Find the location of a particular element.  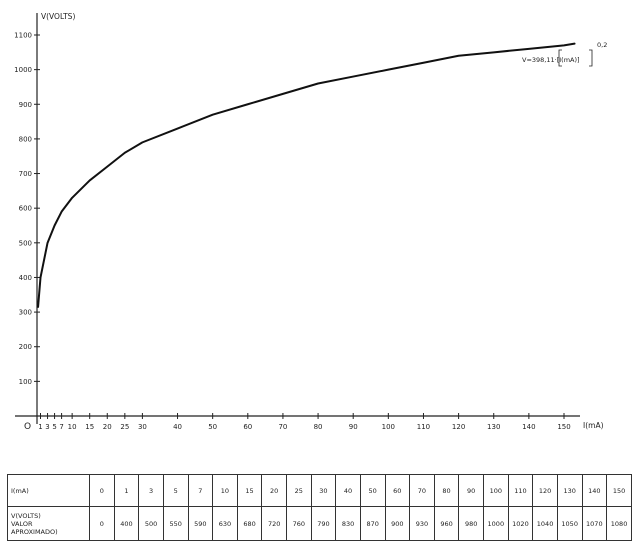

x-tick-label: 3 is located at coordinates (47, 427).